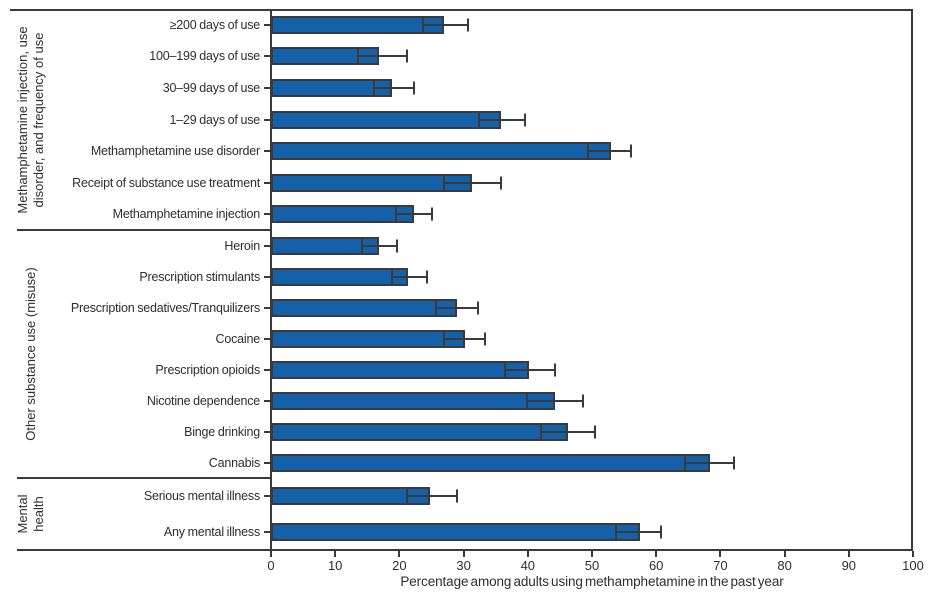 Image resolution: width=936 pixels, height=596 pixels. I want to click on bar-row: Serious mental illness, so click(487, 496).